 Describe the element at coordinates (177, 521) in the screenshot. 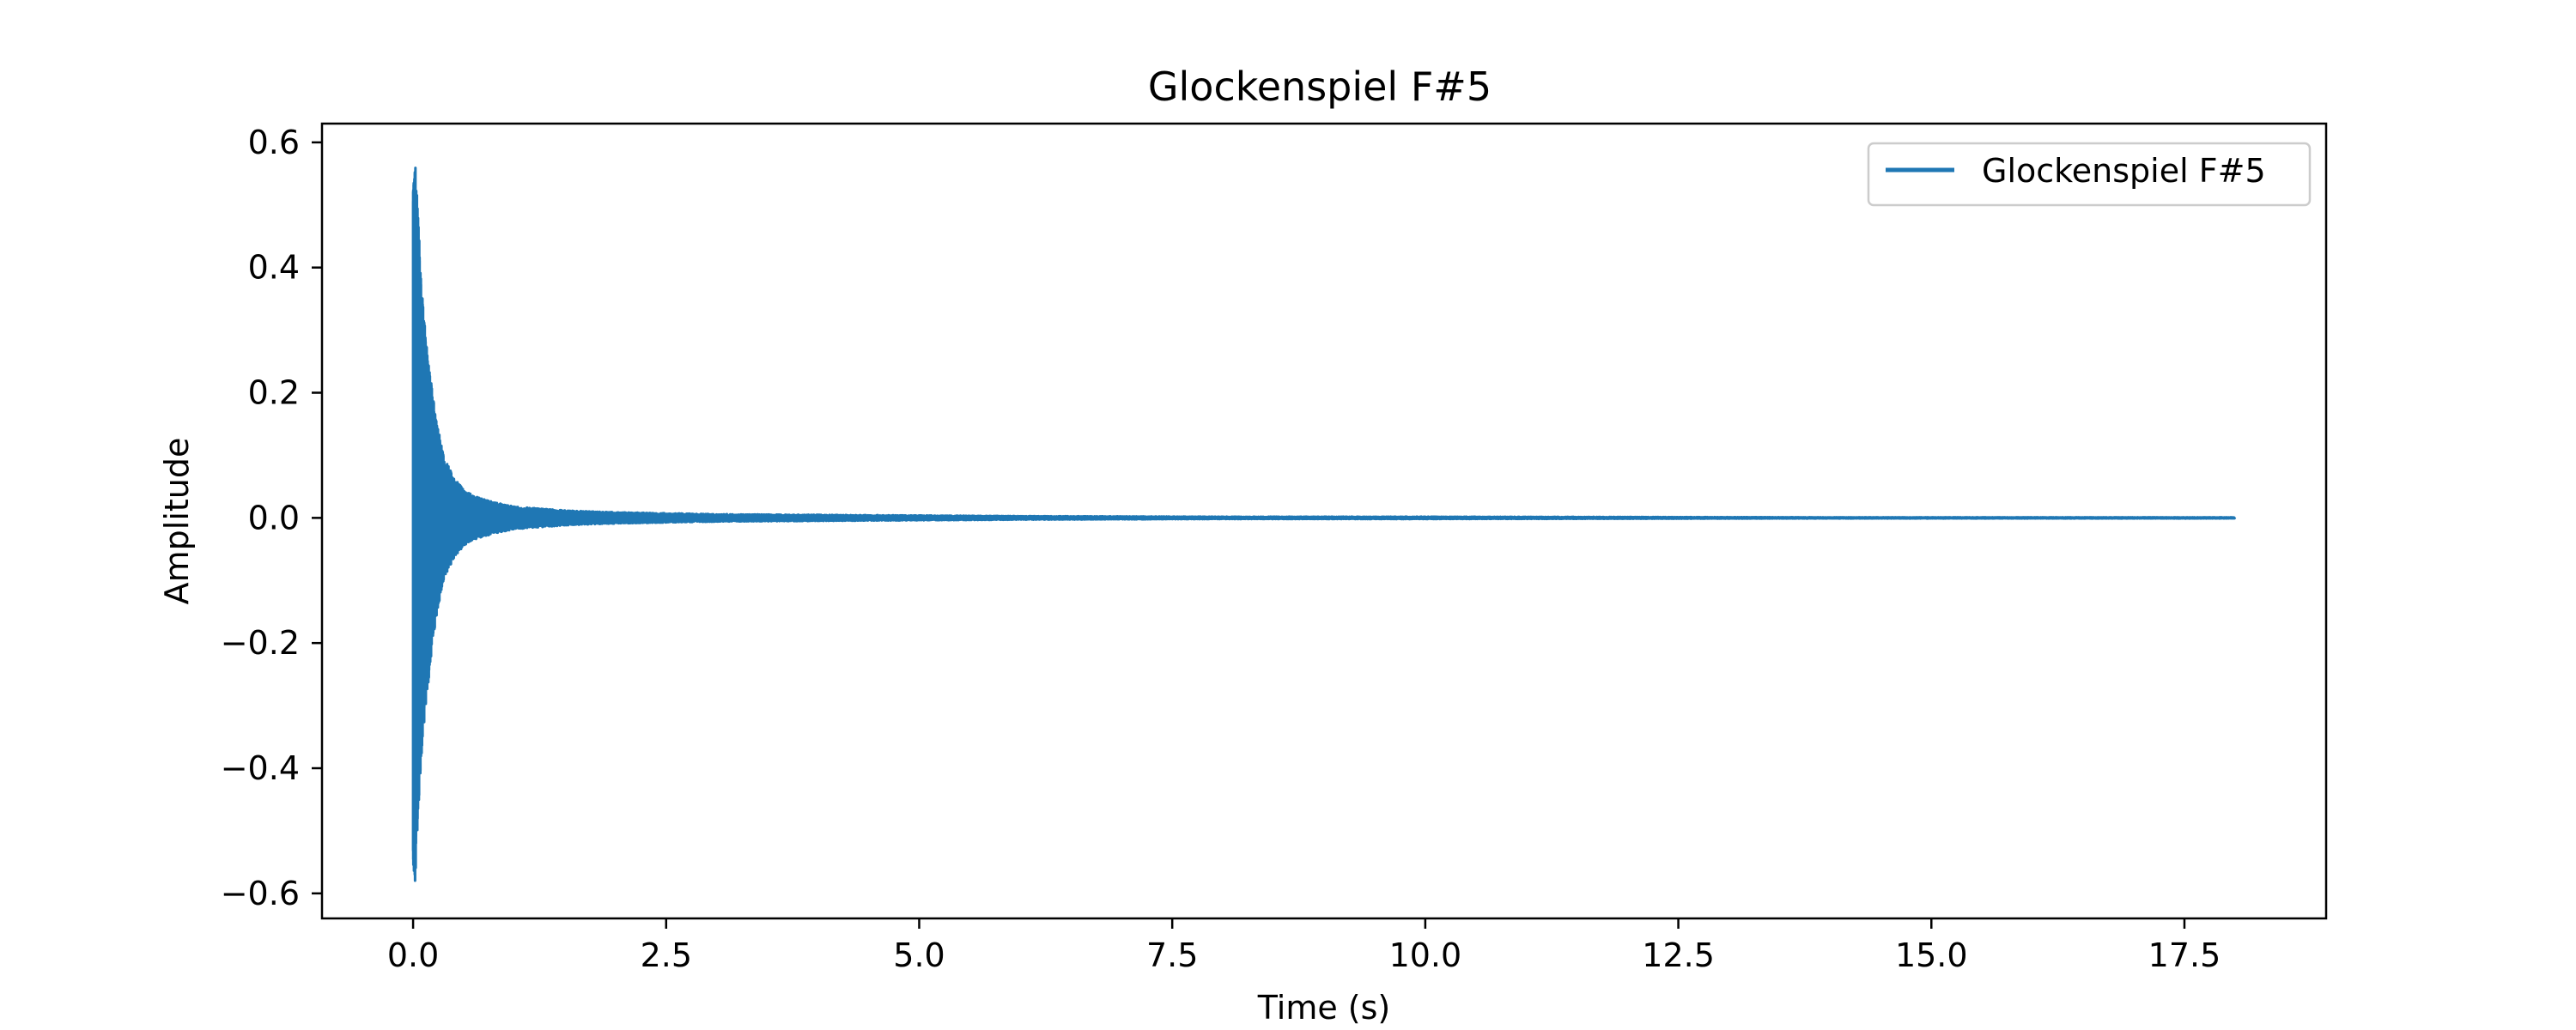

I see `y-axis-label: Amplitude` at that location.